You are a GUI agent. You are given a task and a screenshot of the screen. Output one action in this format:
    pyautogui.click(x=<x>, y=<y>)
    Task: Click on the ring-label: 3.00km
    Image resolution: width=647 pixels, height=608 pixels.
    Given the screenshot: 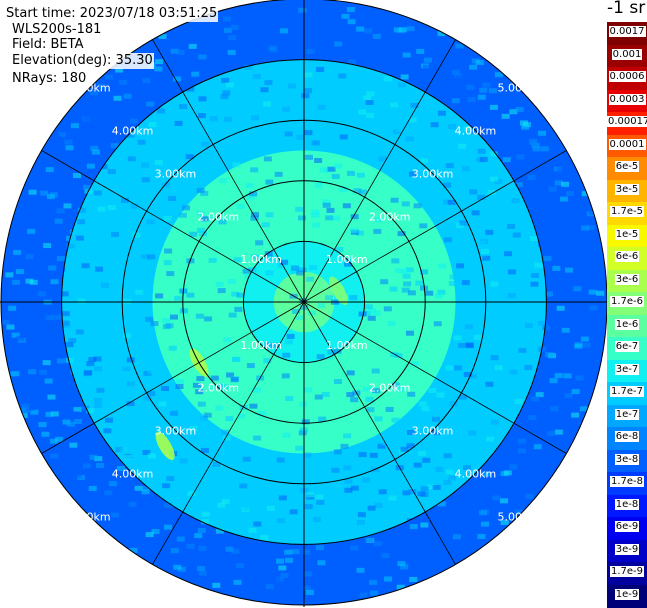 What is the action you would take?
    pyautogui.click(x=176, y=431)
    